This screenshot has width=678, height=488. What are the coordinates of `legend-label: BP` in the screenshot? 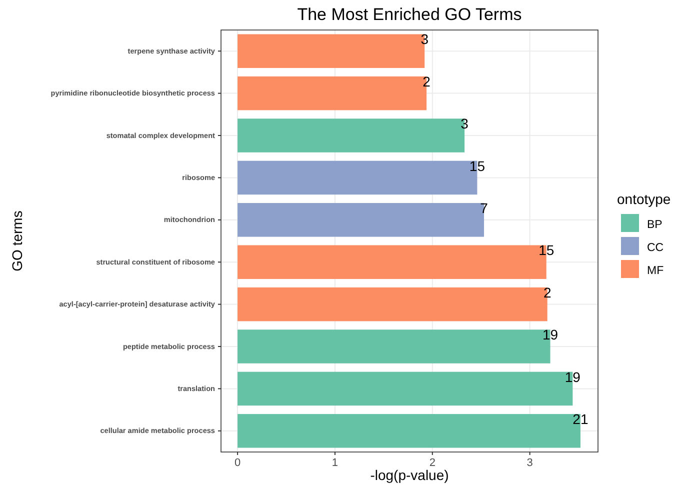 It's located at (655, 225).